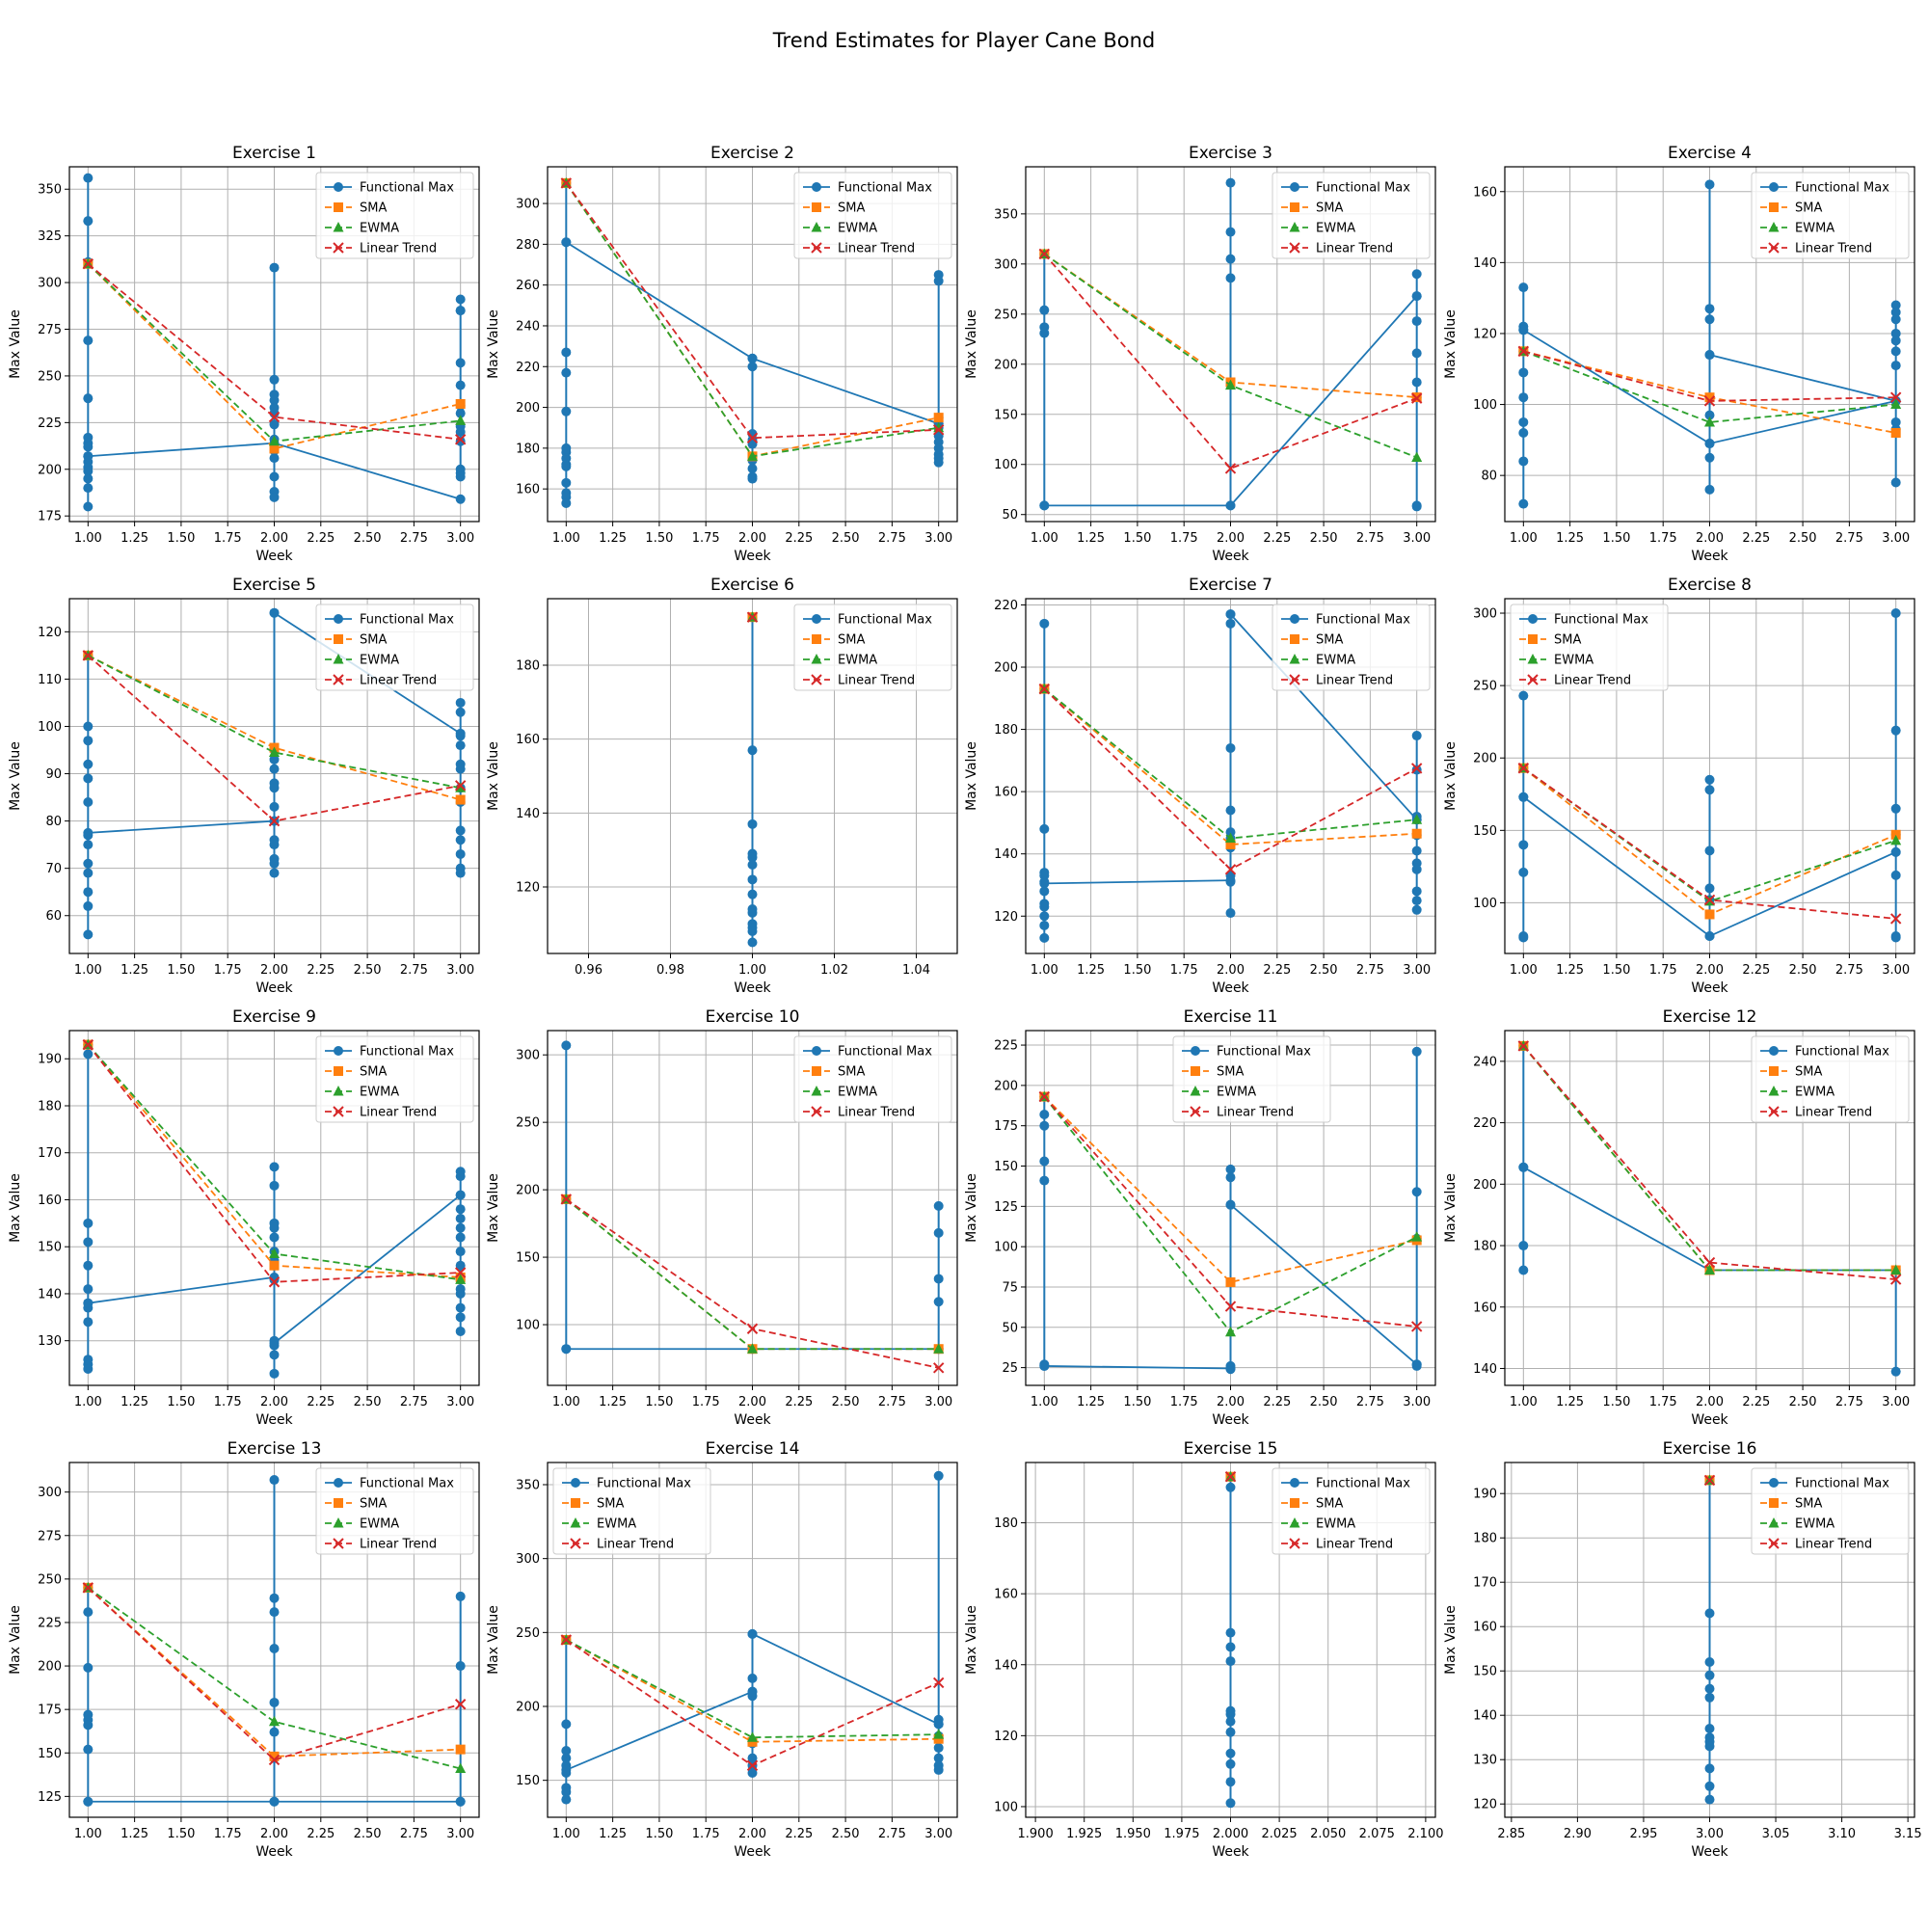 This screenshot has width=1928, height=1932. I want to click on legend-label: EWMA, so click(1236, 1093).